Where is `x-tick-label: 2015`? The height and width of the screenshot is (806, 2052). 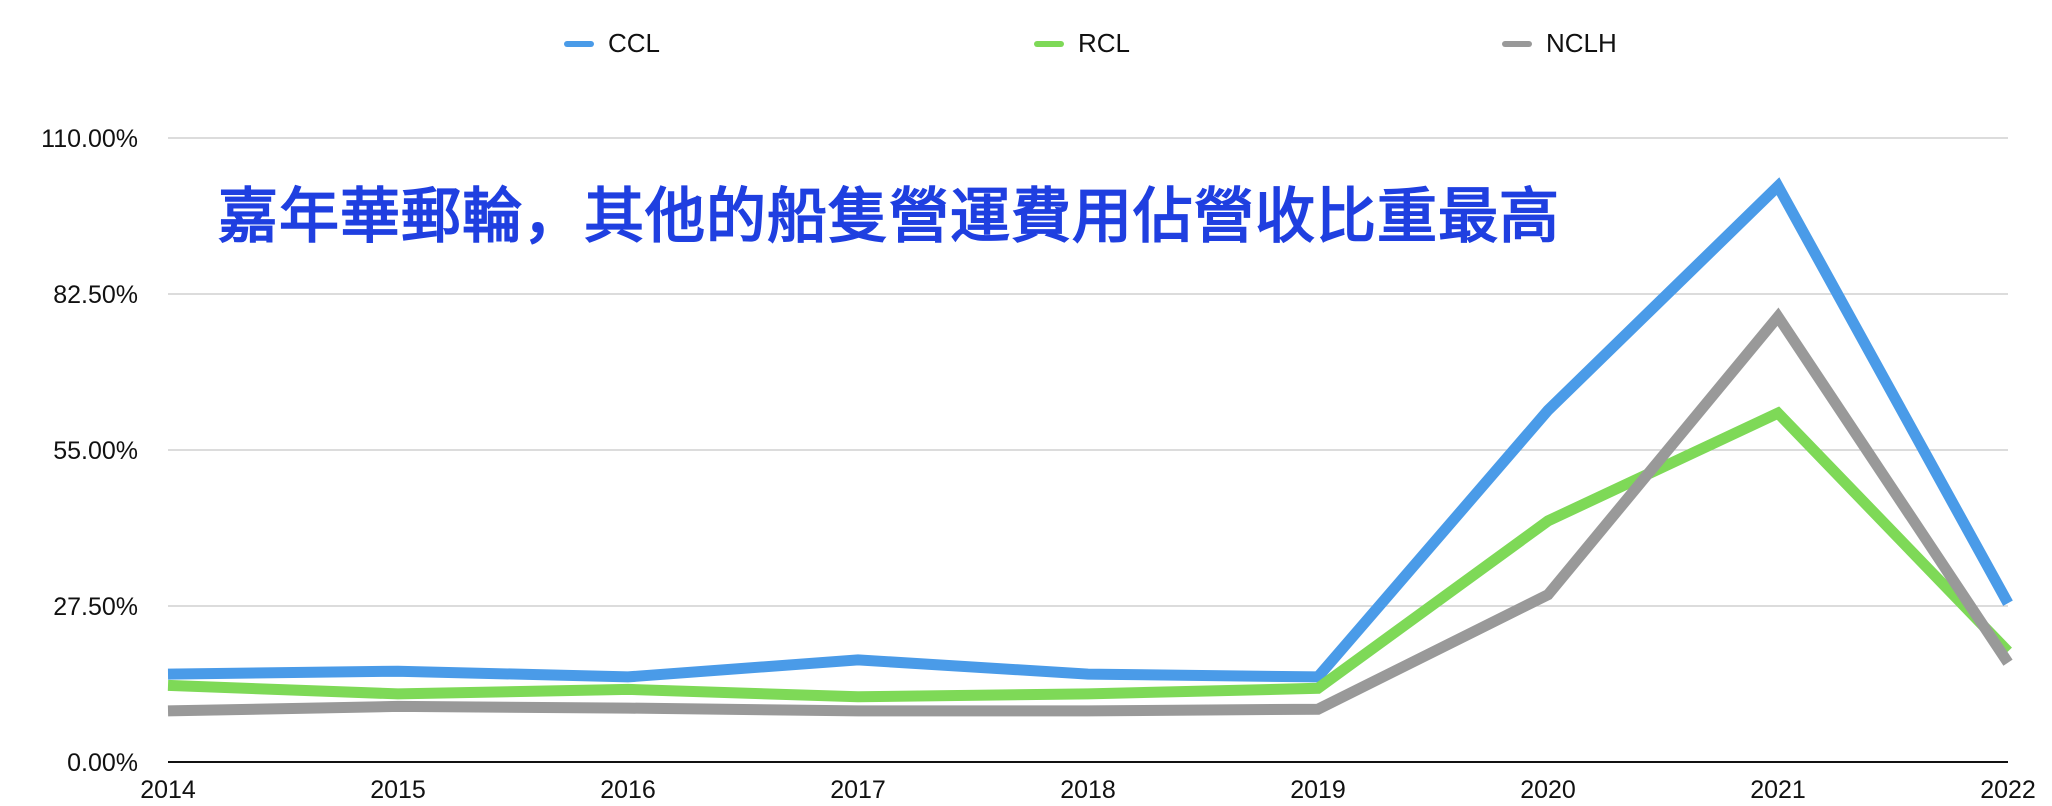
x-tick-label: 2015 is located at coordinates (398, 790).